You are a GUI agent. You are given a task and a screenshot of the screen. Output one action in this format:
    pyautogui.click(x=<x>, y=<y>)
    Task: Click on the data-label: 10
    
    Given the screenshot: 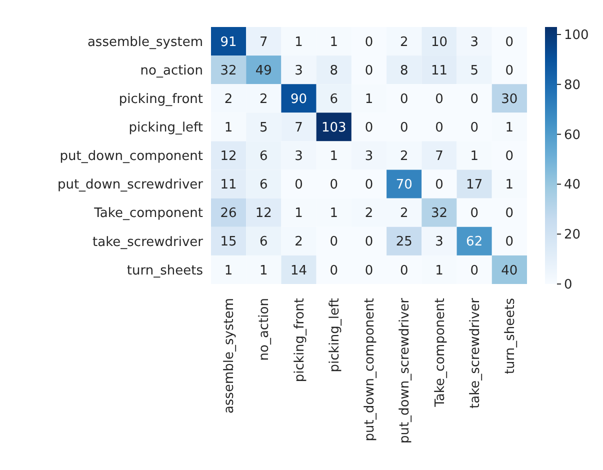 What is the action you would take?
    pyautogui.click(x=439, y=42)
    